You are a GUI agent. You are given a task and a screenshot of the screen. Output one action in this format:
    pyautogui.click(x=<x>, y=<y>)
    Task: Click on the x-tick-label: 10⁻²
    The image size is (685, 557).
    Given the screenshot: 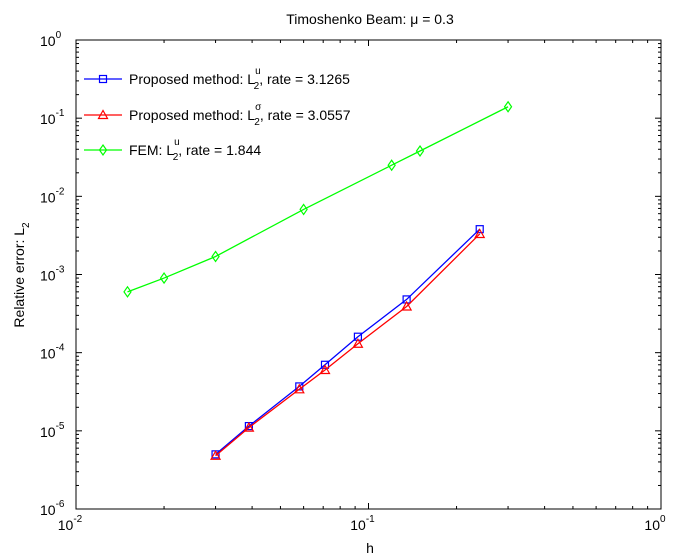 What is the action you would take?
    pyautogui.click(x=70, y=523)
    